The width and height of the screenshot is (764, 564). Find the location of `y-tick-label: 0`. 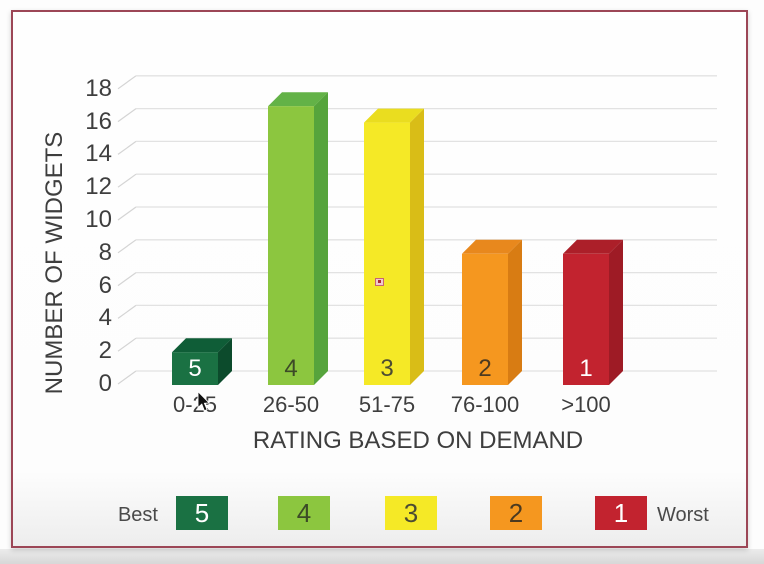

y-tick-label: 0 is located at coordinates (105, 383).